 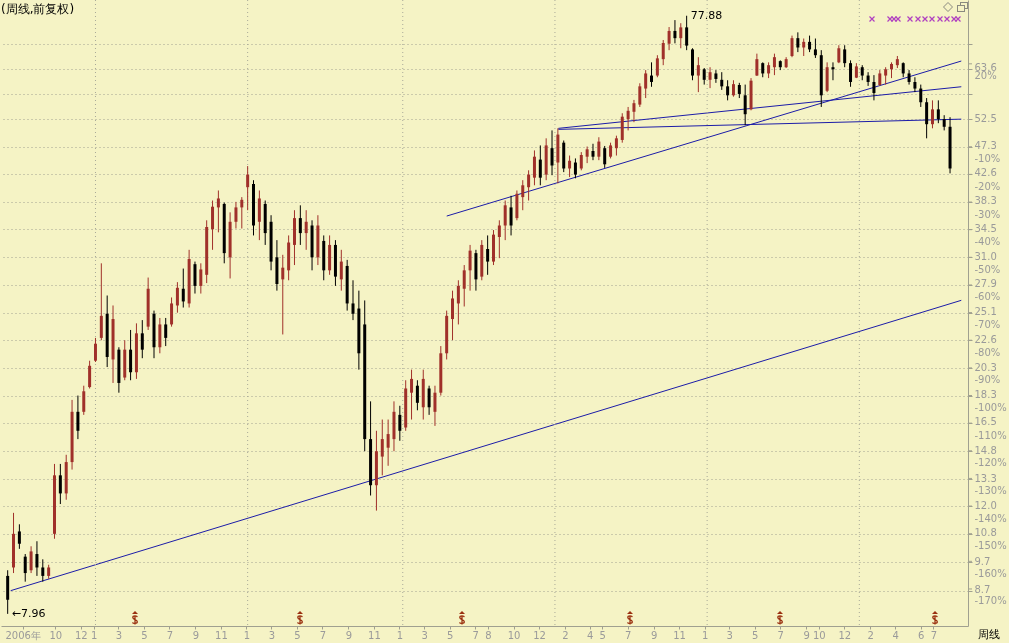 I want to click on y2-tick-label: -160%, so click(x=990, y=573).